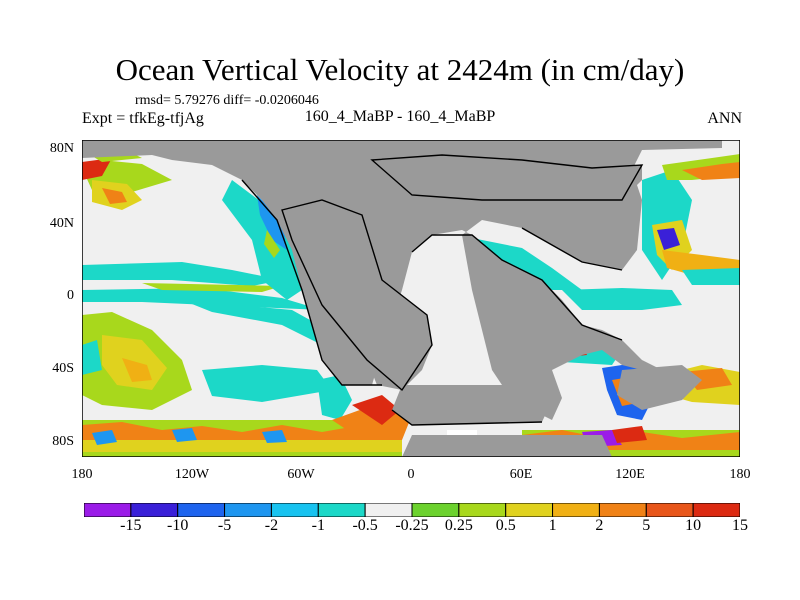 Image resolution: width=800 pixels, height=600 pixels. Describe the element at coordinates (630, 474) in the screenshot. I see `x-tick-label: 120E` at that location.